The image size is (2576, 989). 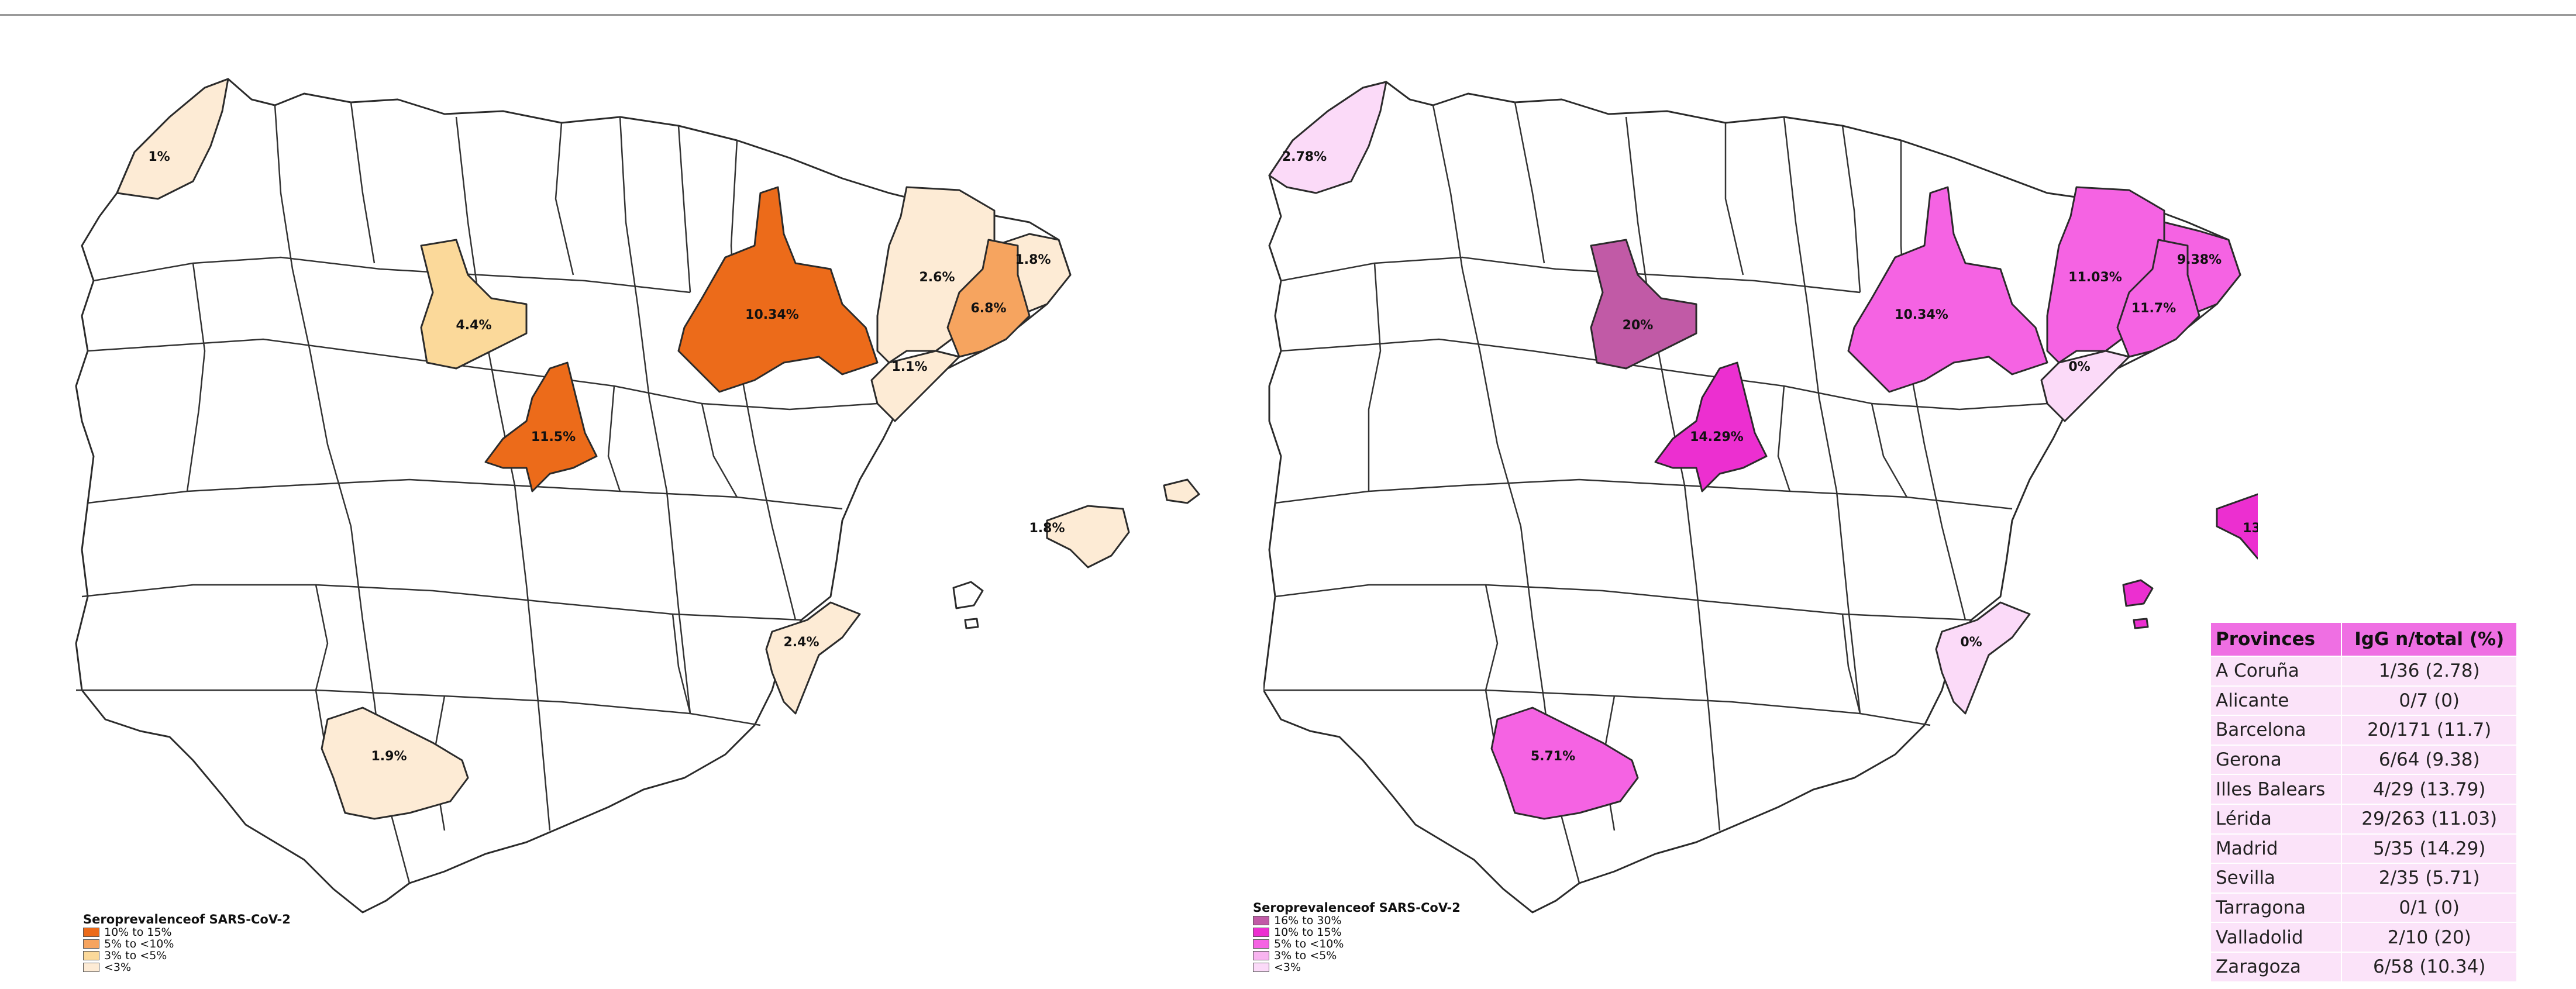 What do you see at coordinates (2276, 878) in the screenshot?
I see `cell-province: Sevilla` at bounding box center [2276, 878].